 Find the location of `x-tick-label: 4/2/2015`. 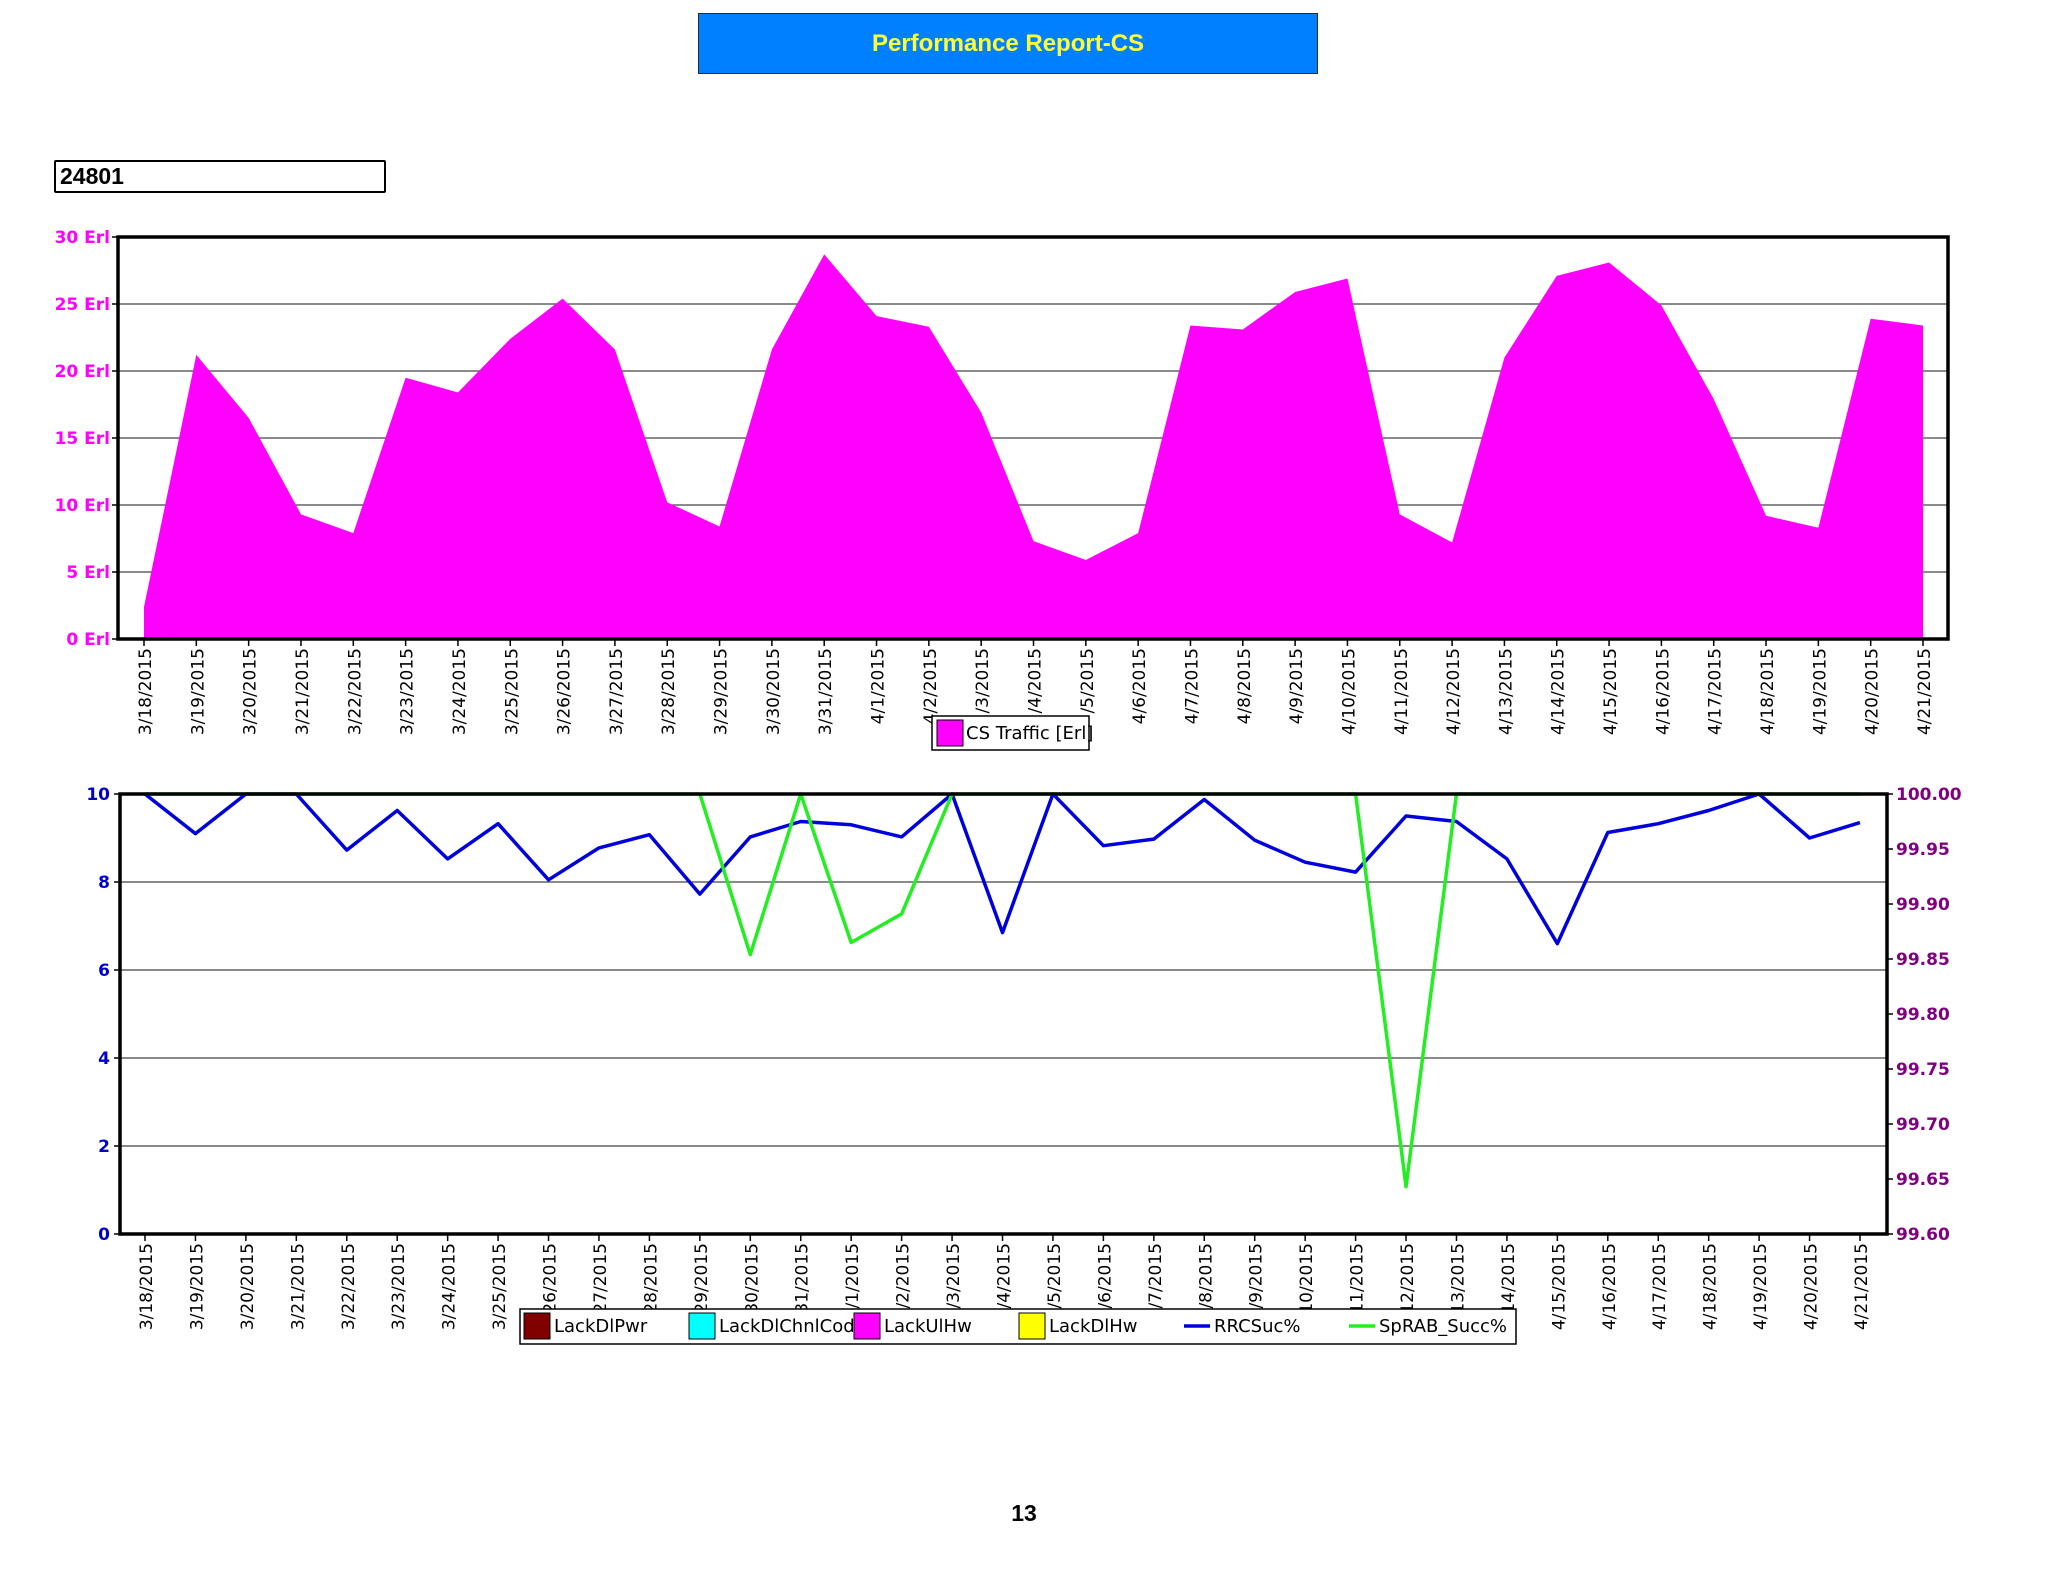

x-tick-label: 4/2/2015 is located at coordinates (931, 686).